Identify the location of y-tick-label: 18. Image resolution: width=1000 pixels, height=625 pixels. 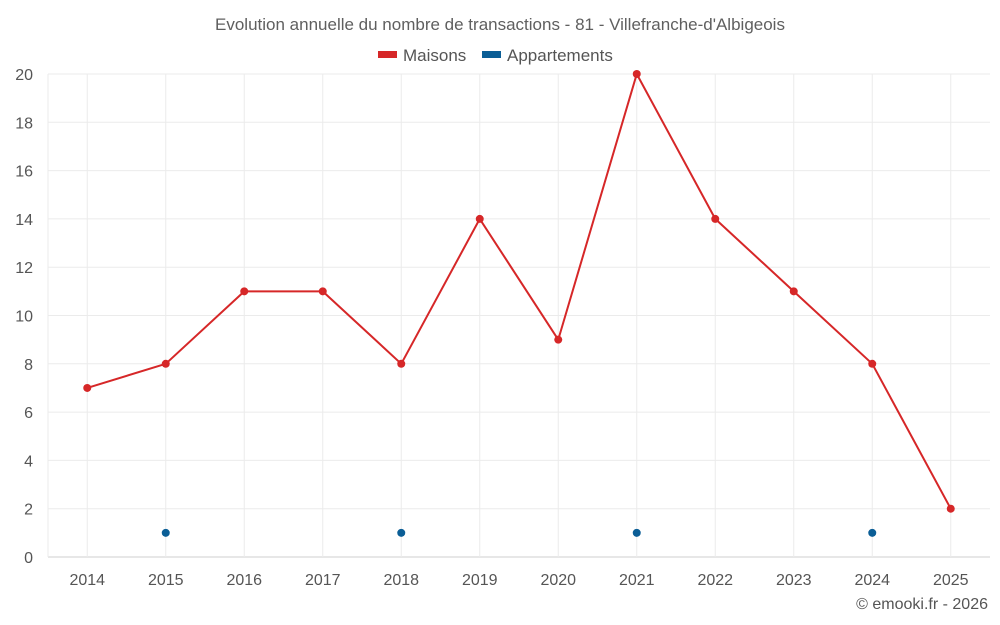
(24, 123).